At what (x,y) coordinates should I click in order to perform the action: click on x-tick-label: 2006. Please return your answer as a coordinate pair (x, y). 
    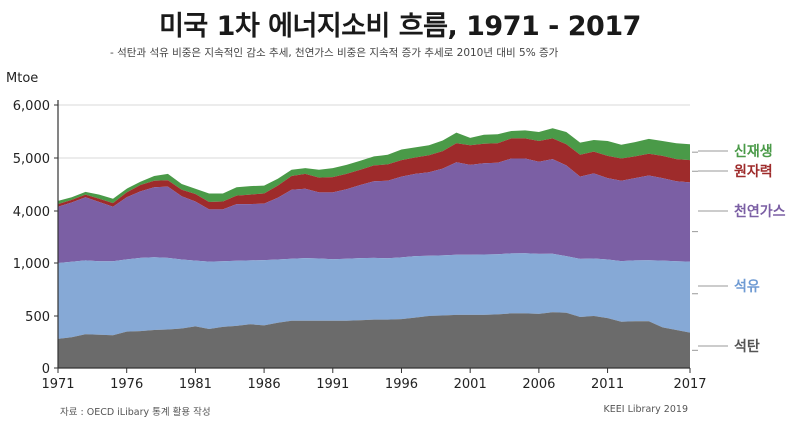
    Looking at the image, I should click on (538, 384).